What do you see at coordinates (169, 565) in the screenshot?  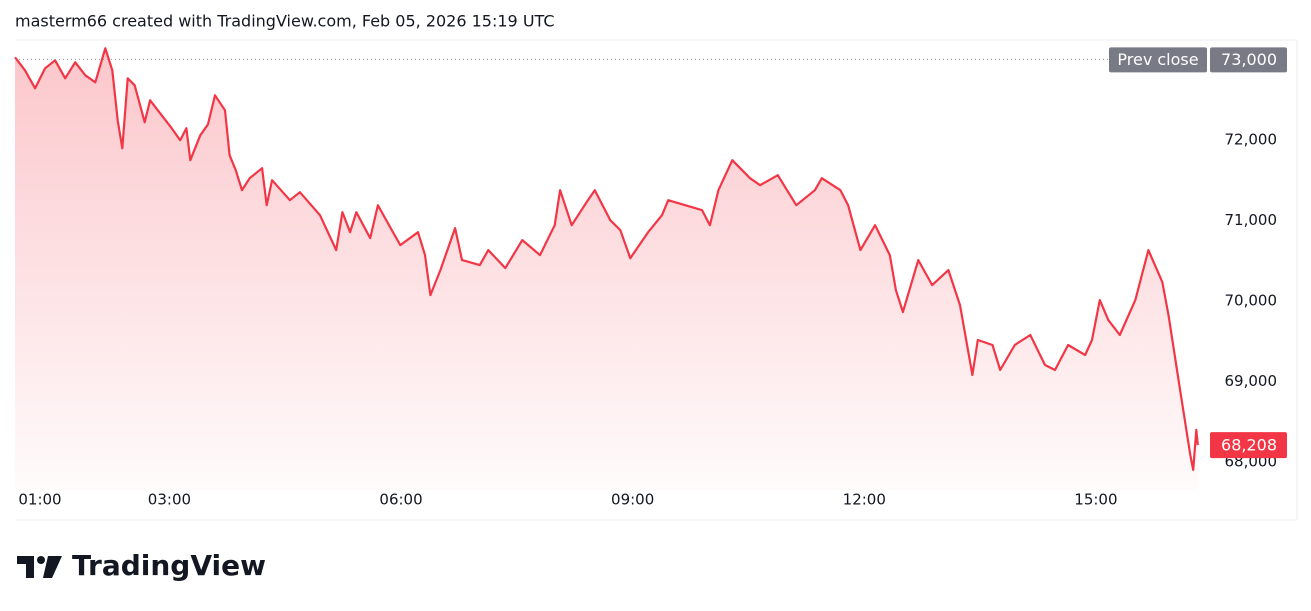 I see `watermark: TradingView` at bounding box center [169, 565].